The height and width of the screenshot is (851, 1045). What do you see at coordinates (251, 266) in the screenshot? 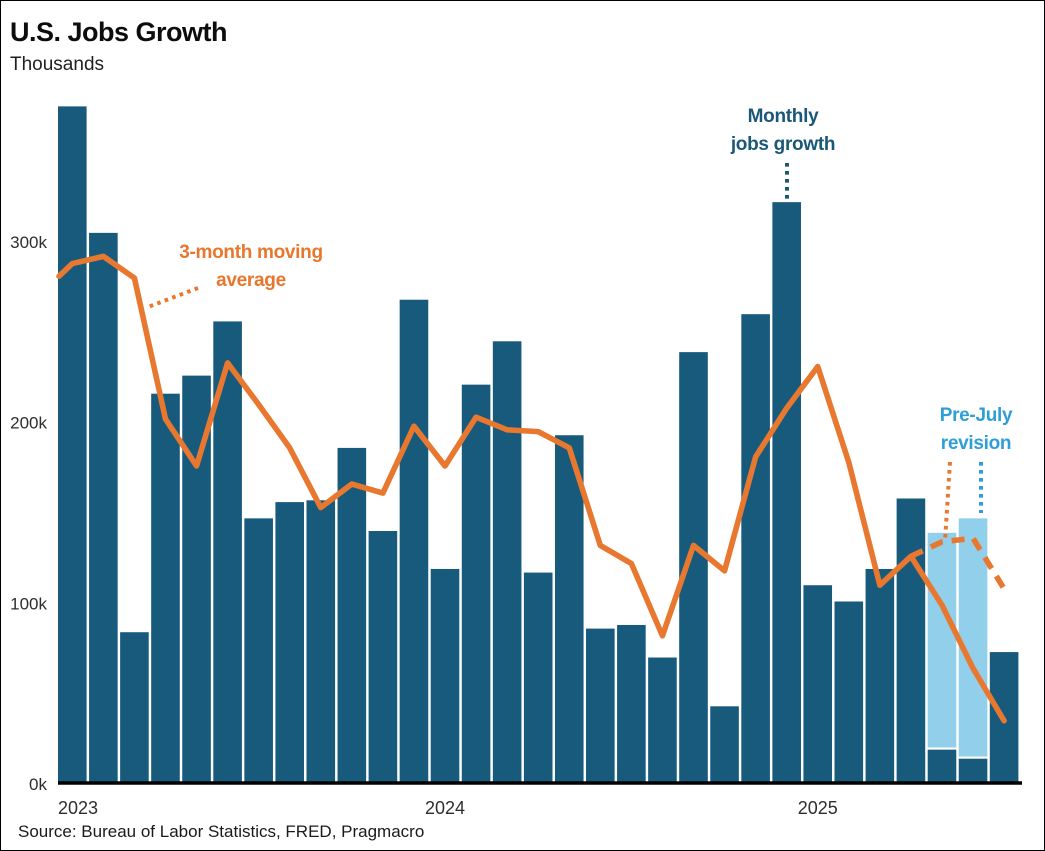
I see `moving-average-annotation: 3-month moving average` at bounding box center [251, 266].